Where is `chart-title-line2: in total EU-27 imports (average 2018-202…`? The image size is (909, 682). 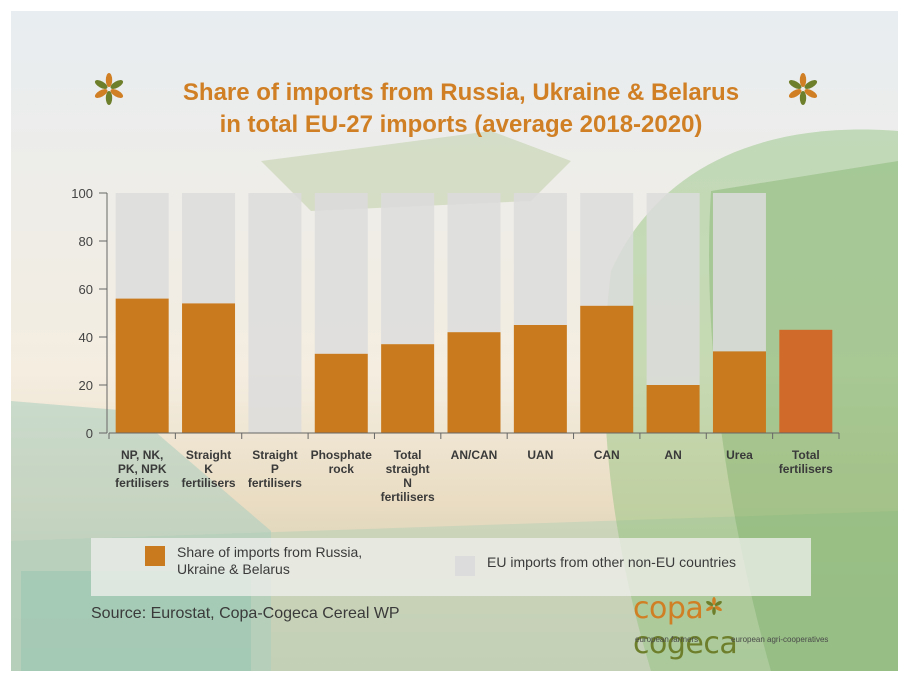
chart-title-line2: in total EU-27 imports (average 2018-202… is located at coordinates (461, 124).